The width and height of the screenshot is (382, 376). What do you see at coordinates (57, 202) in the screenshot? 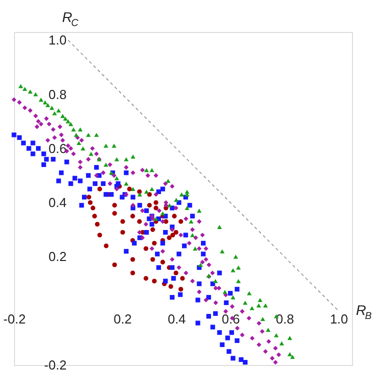
I see `y-tick-label: 0.4` at bounding box center [57, 202].